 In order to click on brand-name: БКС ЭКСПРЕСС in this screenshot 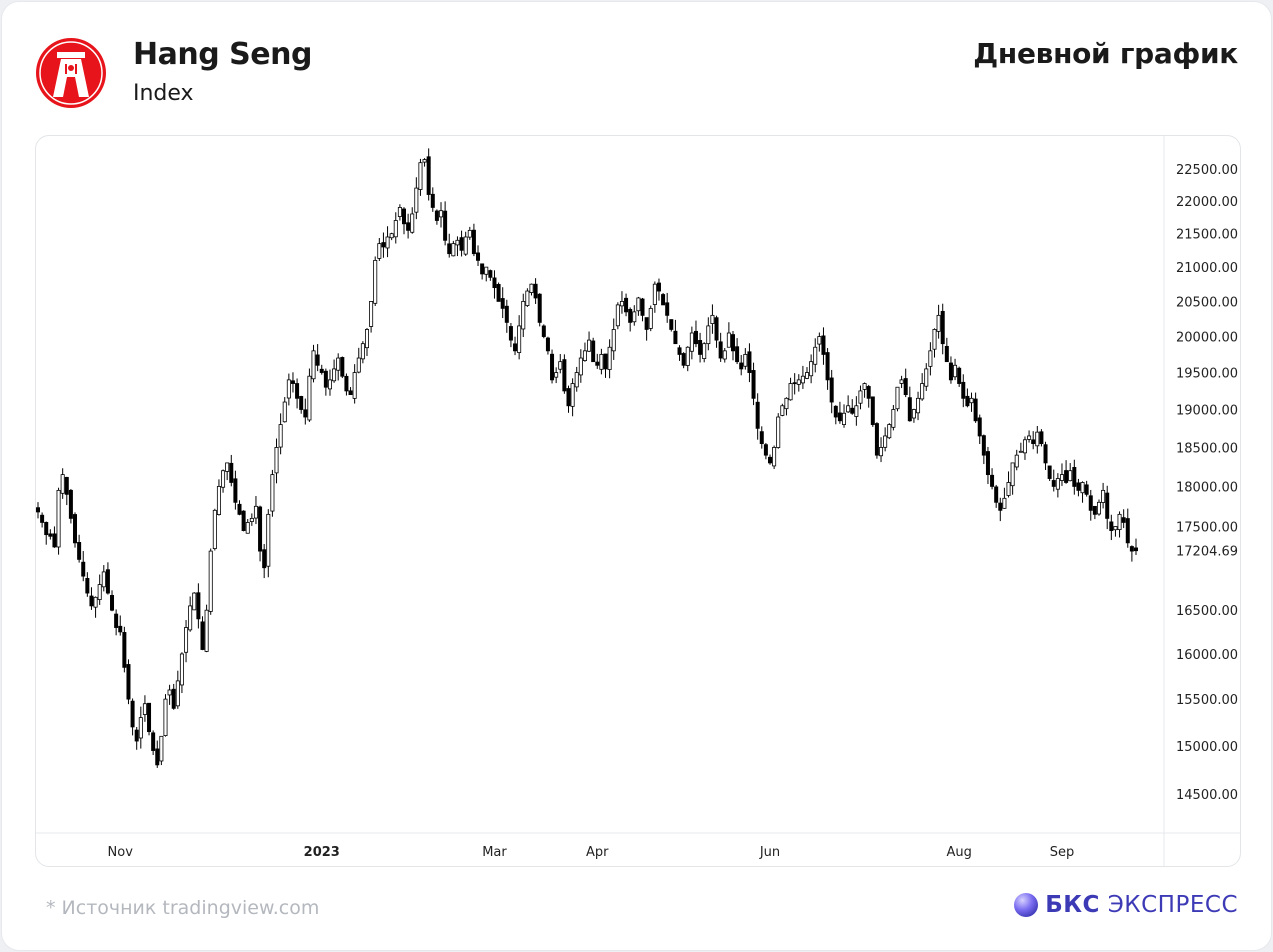, I will do `click(1141, 905)`.